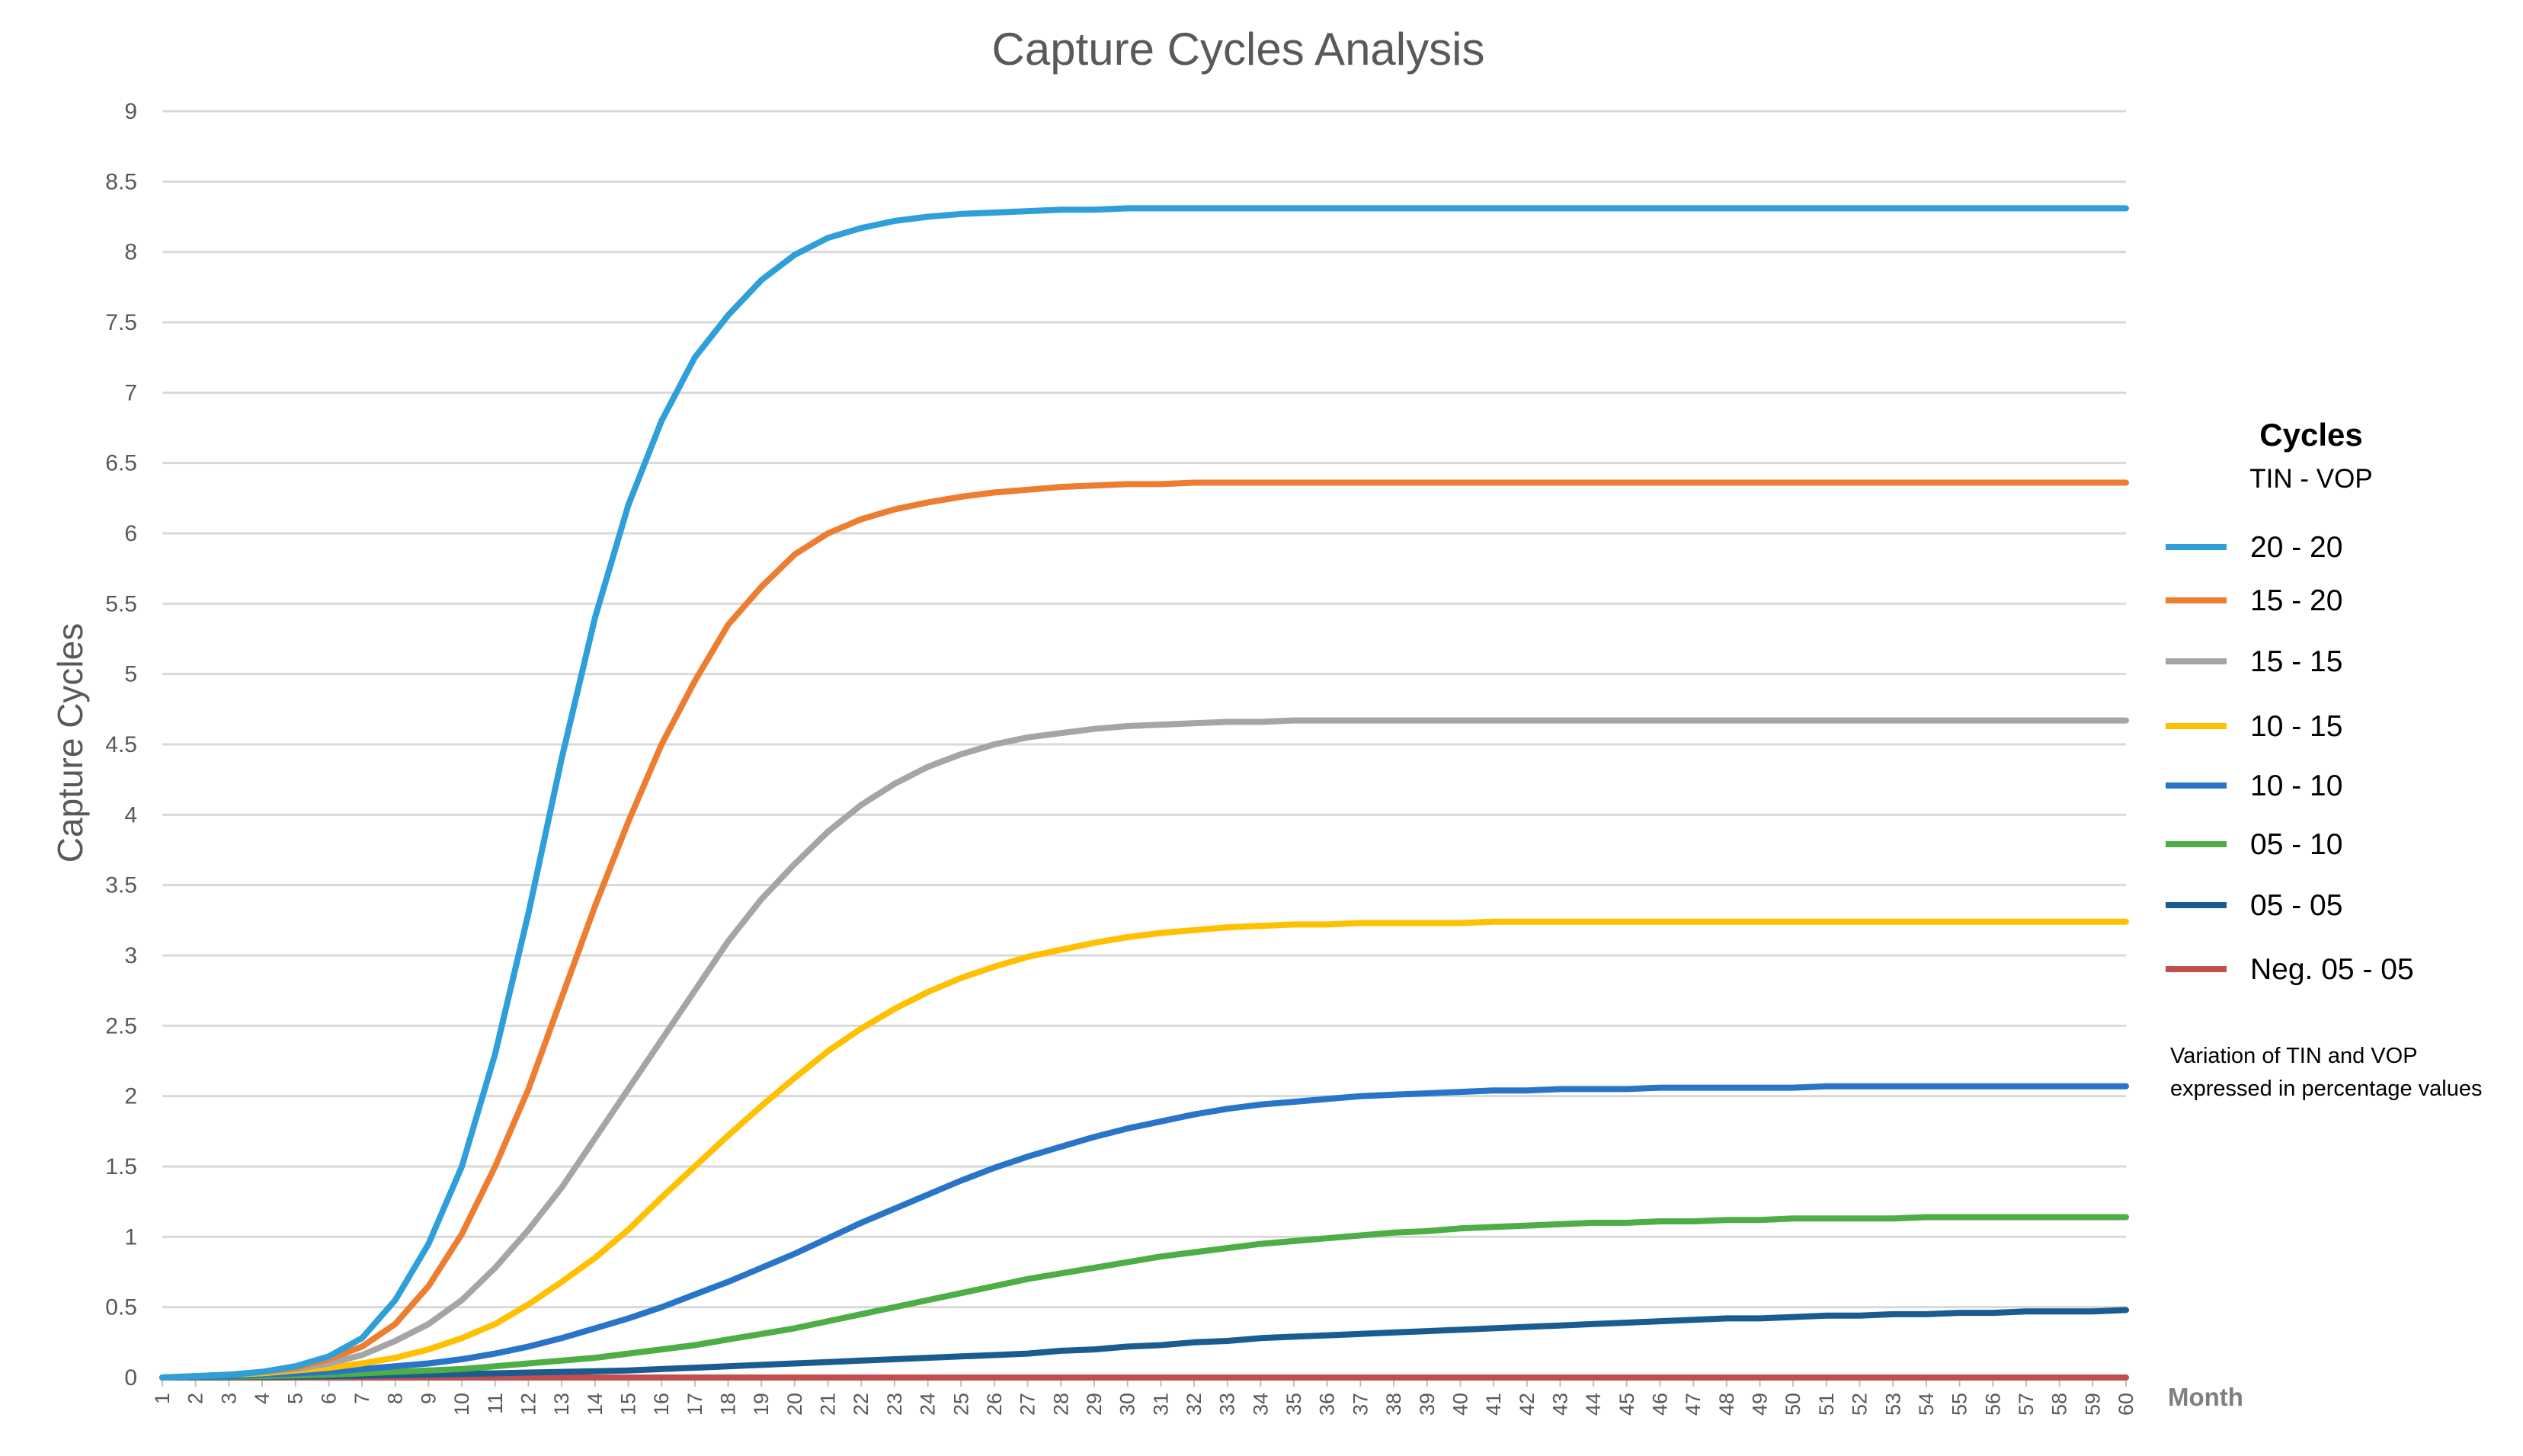  Describe the element at coordinates (1360, 1404) in the screenshot. I see `x-tick-label: 37` at that location.